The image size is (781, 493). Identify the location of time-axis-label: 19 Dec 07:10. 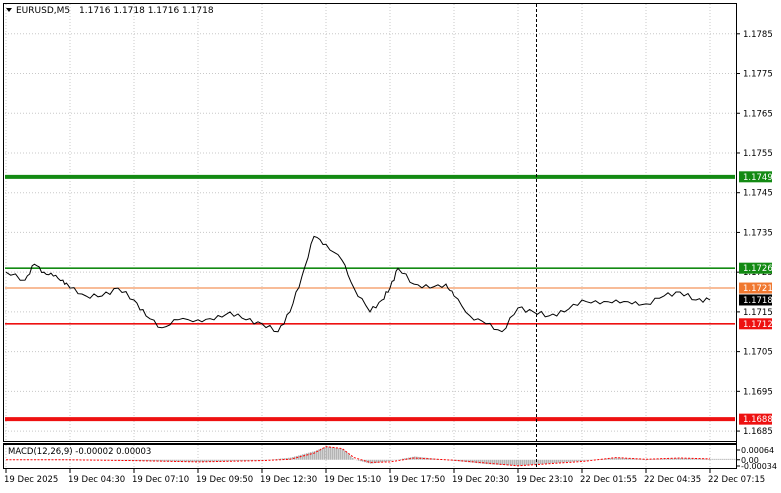
(160, 480).